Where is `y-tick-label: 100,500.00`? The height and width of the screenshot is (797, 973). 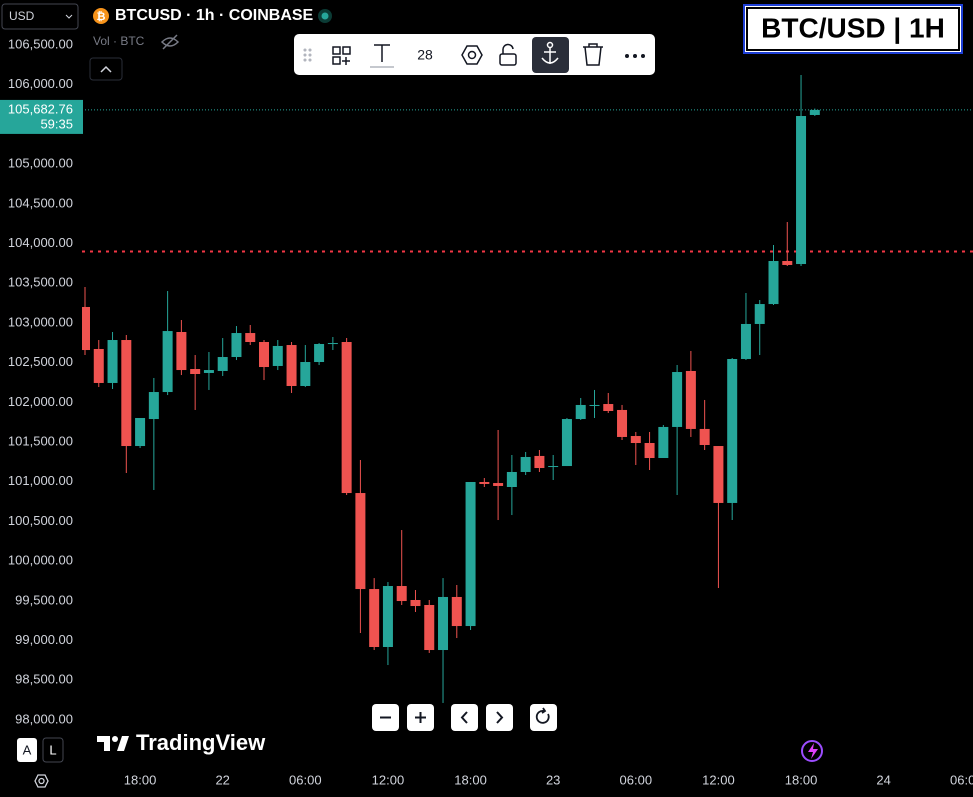 y-tick-label: 100,500.00 is located at coordinates (40, 520).